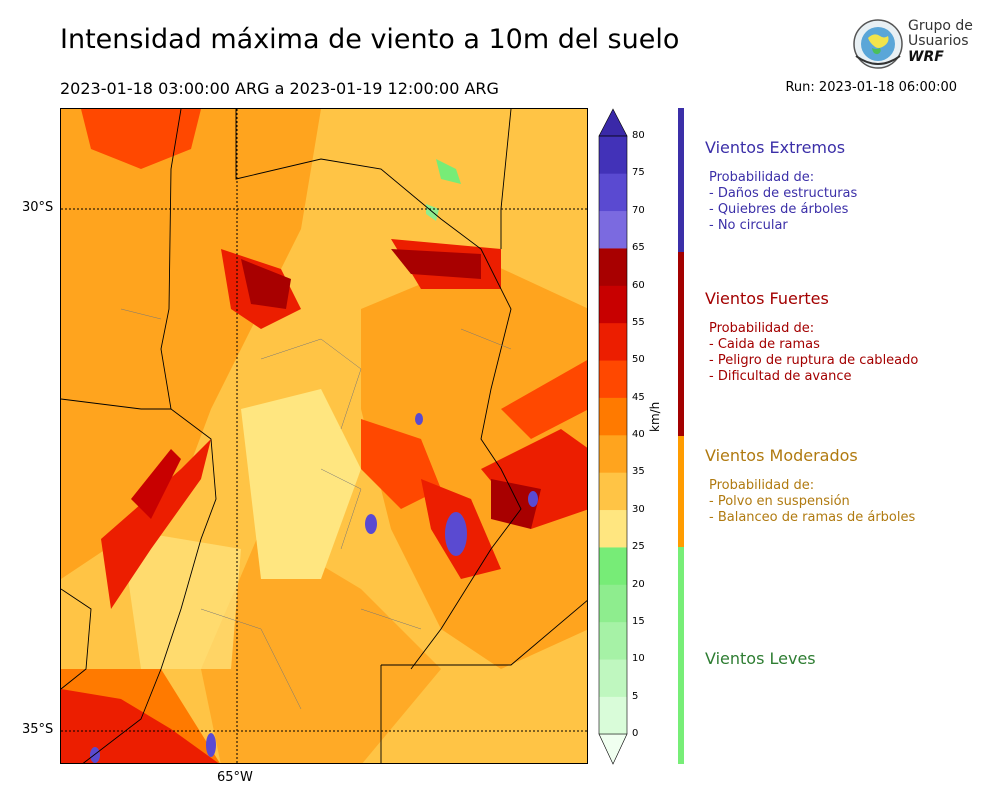 Image resolution: width=1000 pixels, height=800 pixels. What do you see at coordinates (926, 57) in the screenshot?
I see `logo-line-3: WRF` at bounding box center [926, 57].